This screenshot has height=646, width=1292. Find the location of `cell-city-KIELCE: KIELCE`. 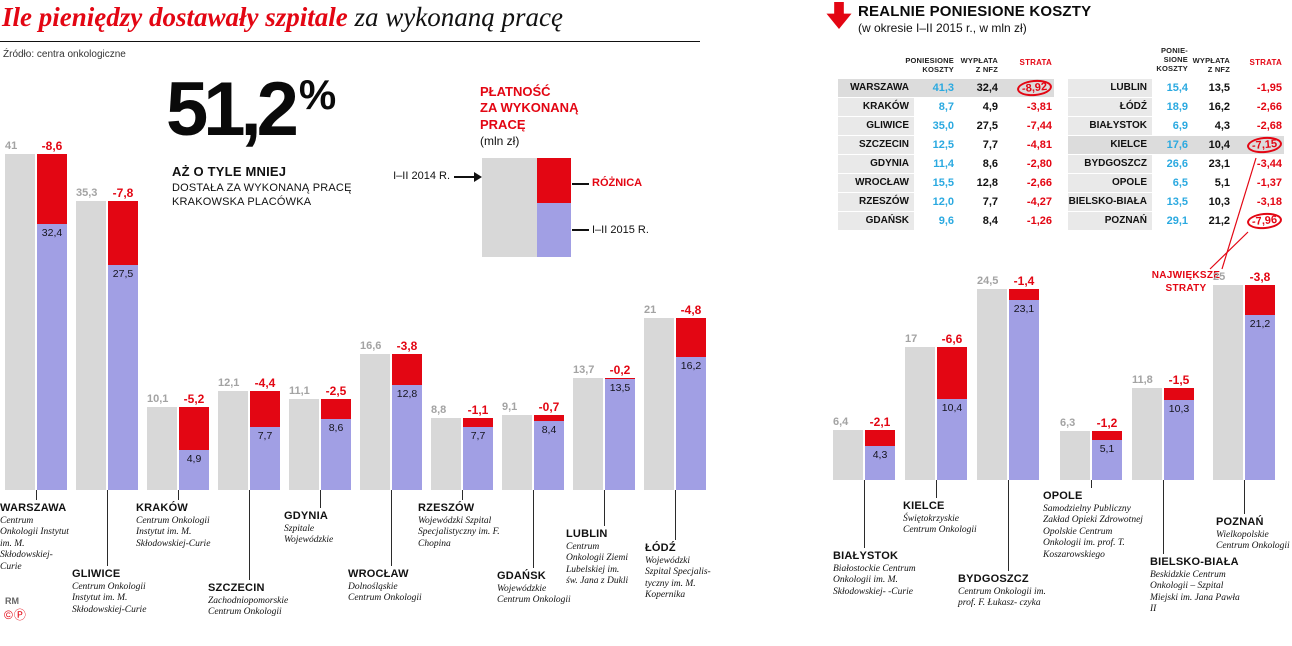

cell-city-KIELCE: KIELCE is located at coordinates (1110, 145).